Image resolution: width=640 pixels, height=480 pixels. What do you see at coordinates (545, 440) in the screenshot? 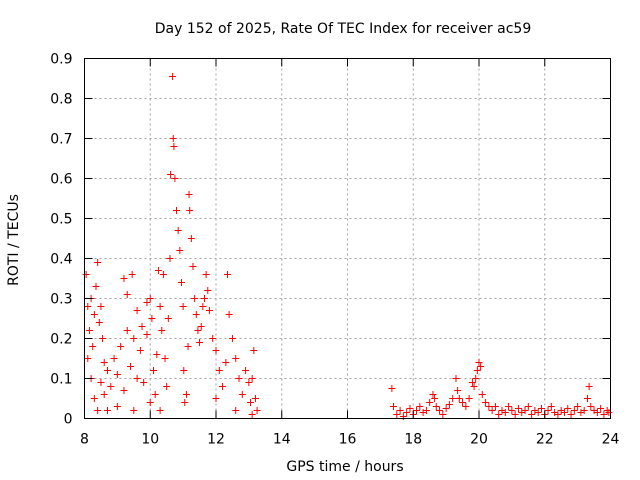
I see `x-tick-label: 22` at bounding box center [545, 440].